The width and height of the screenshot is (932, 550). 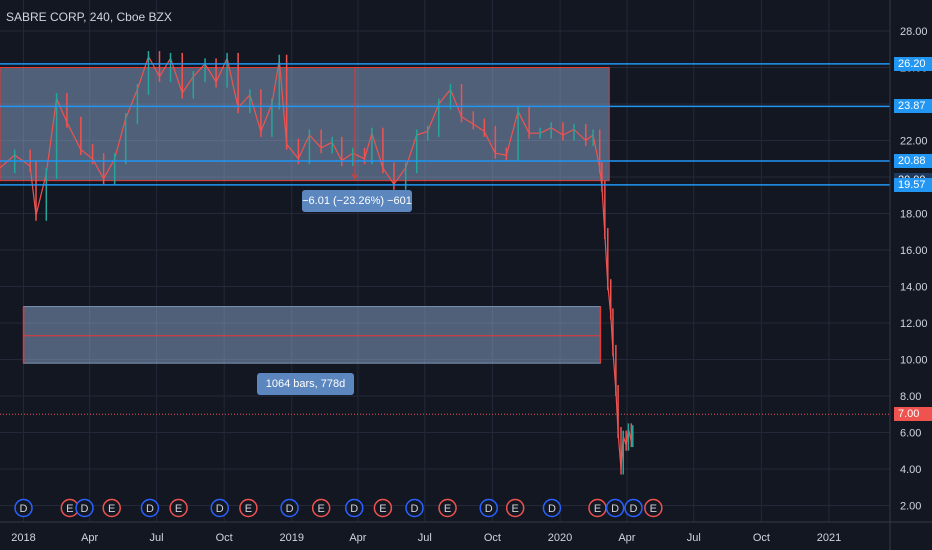 What do you see at coordinates (914, 361) in the screenshot?
I see `y-tick-label: 10.00` at bounding box center [914, 361].